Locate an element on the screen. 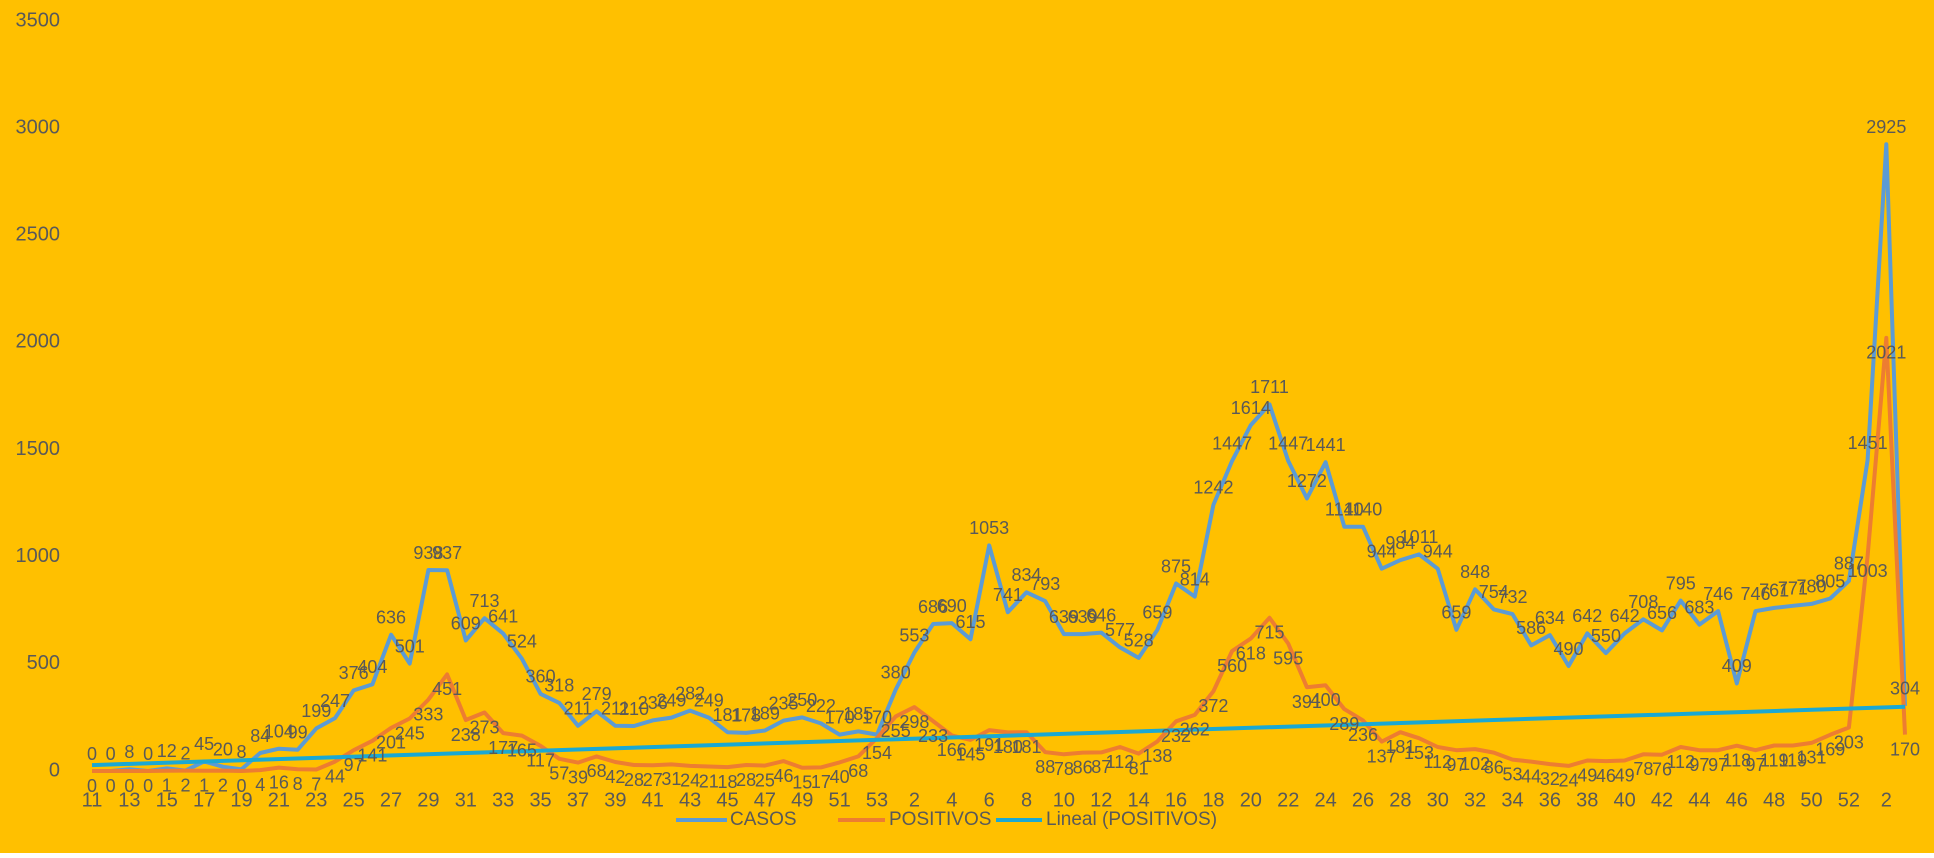 The image size is (1934, 858). data-label: 154 is located at coordinates (877, 753).